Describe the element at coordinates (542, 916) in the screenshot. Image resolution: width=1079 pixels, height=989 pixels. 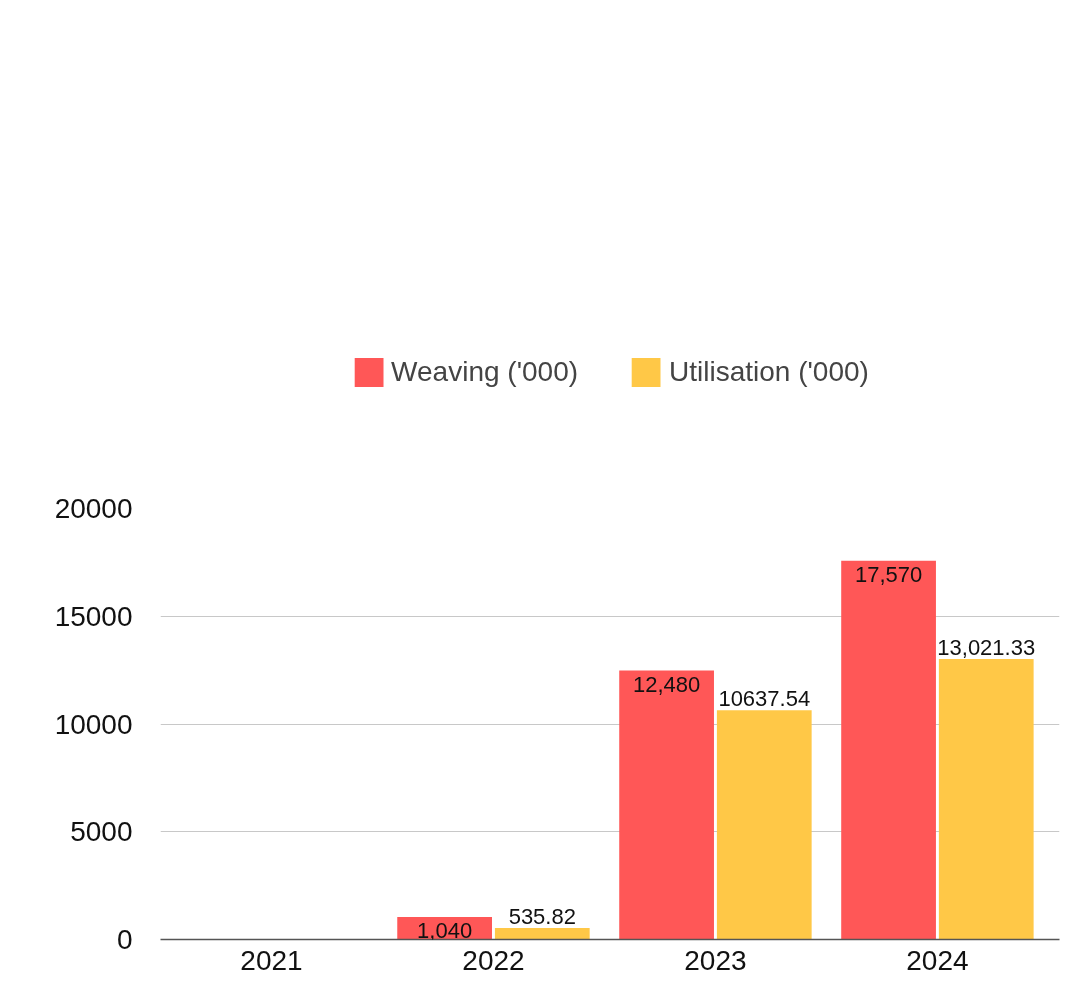
I see `data-label: 535.82` at that location.